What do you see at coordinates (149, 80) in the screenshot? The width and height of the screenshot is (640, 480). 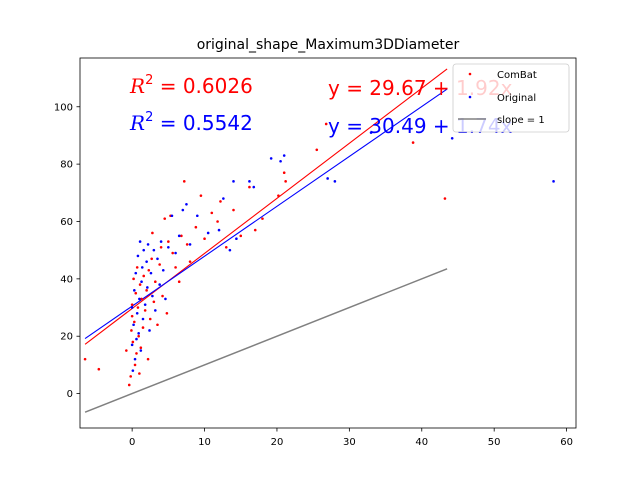 I see `r2-combat-sup: 2` at bounding box center [149, 80].